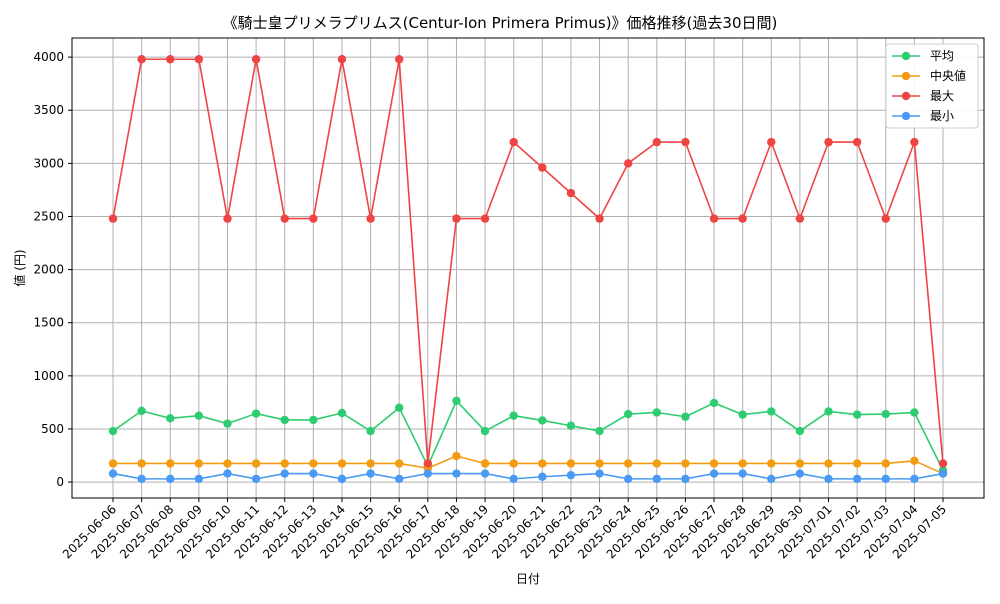 This screenshot has height=604, width=1000. I want to click on legend-item: 中央値, so click(929, 75).